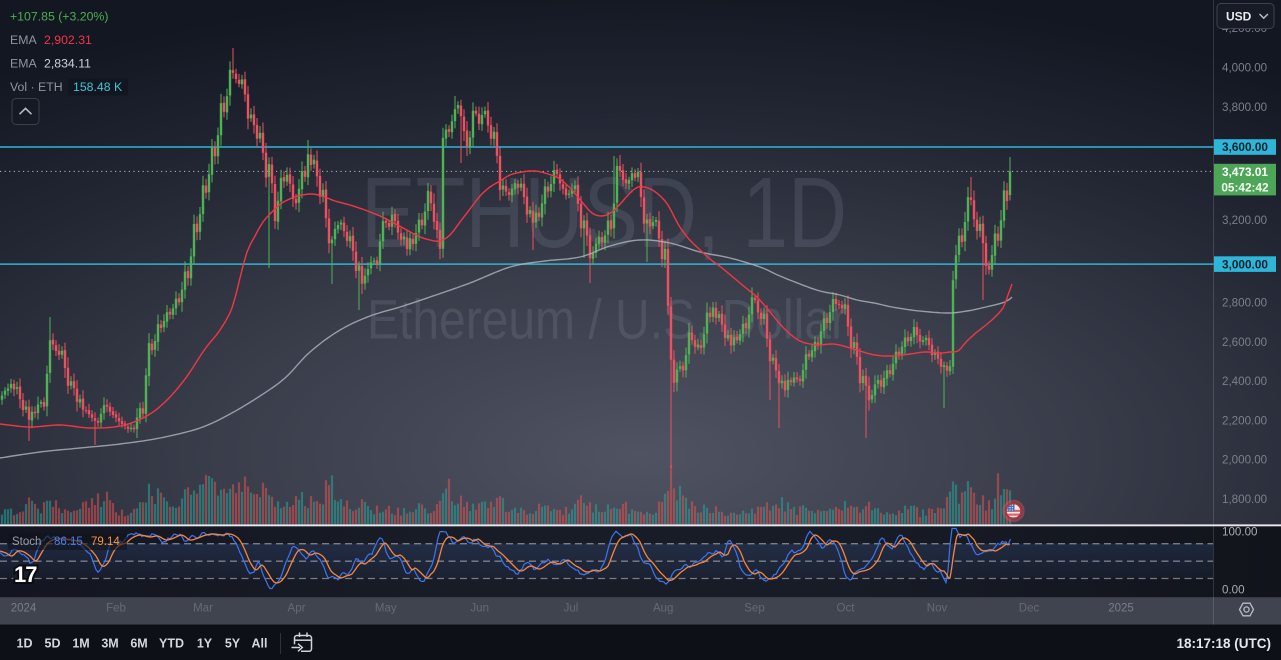 Image resolution: width=1281 pixels, height=660 pixels. I want to click on svg-text: 3,600.00, so click(1245, 147).